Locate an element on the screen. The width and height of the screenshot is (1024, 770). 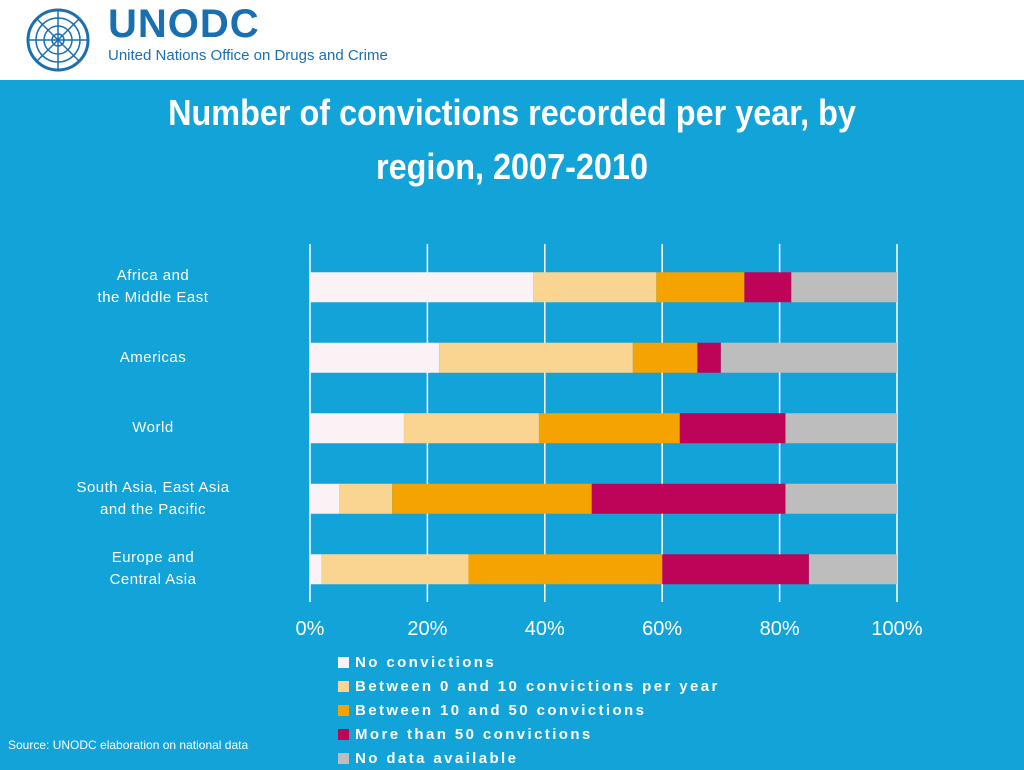
legend-item: Between 0 and 10 convictions per year is located at coordinates (529, 686).